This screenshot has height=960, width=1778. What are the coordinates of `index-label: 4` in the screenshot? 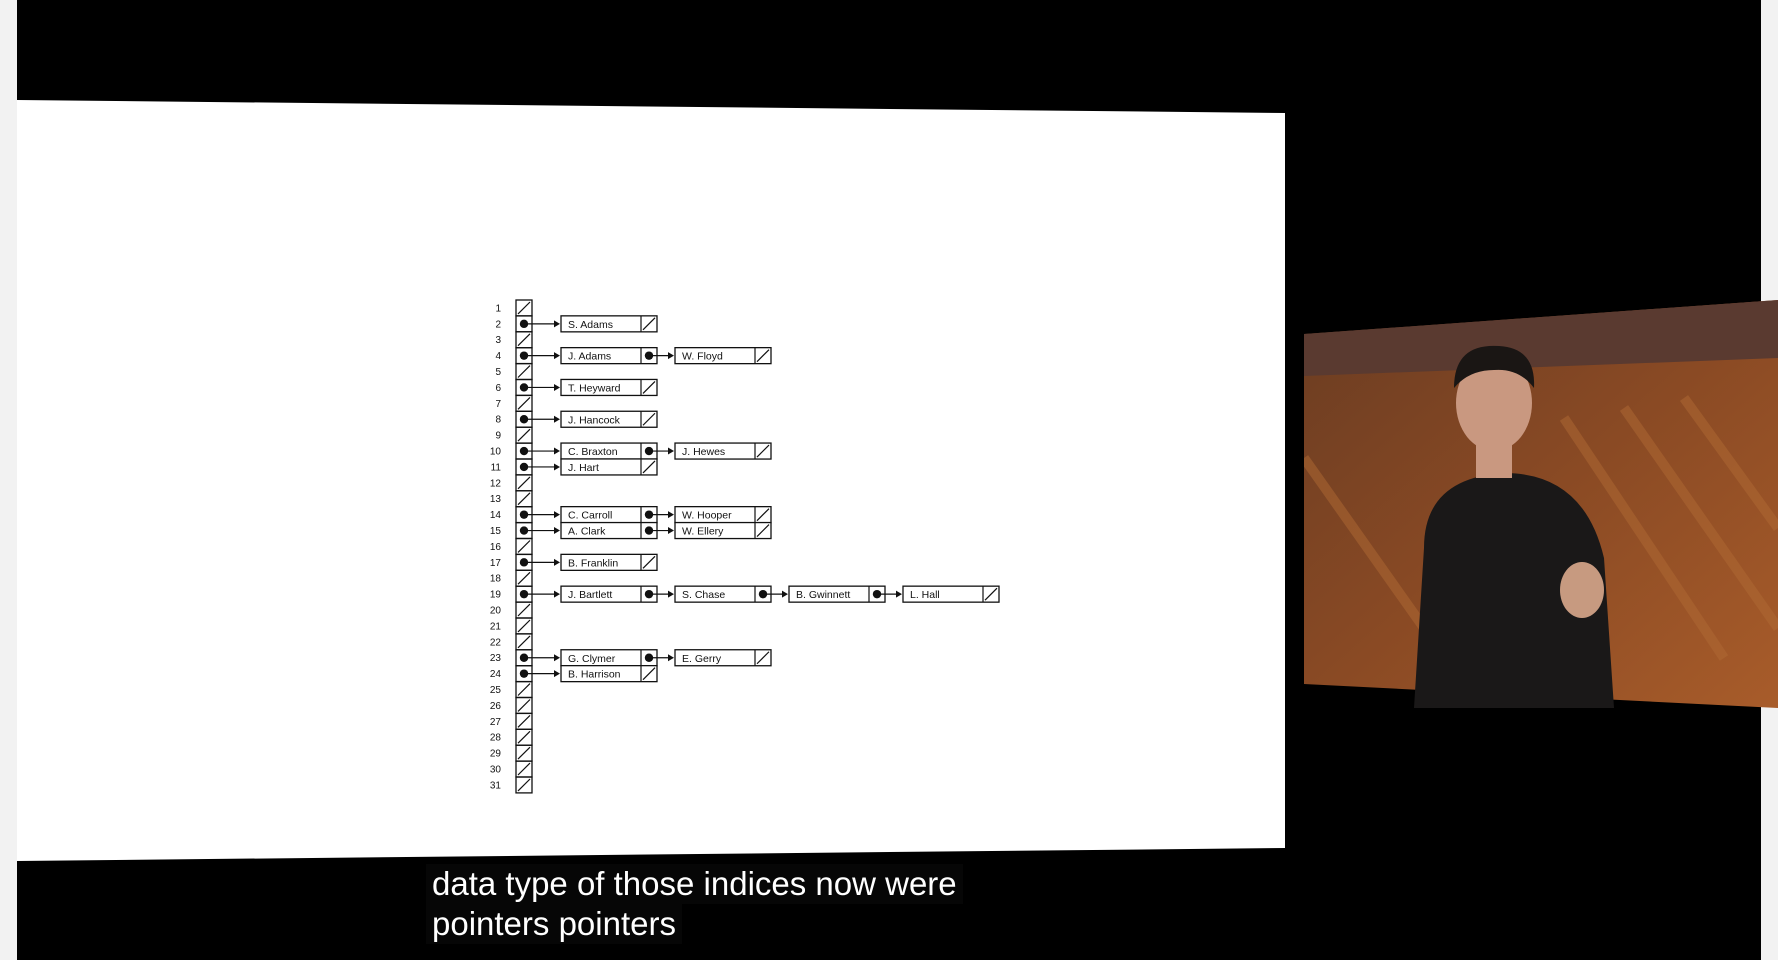 It's located at (498, 356).